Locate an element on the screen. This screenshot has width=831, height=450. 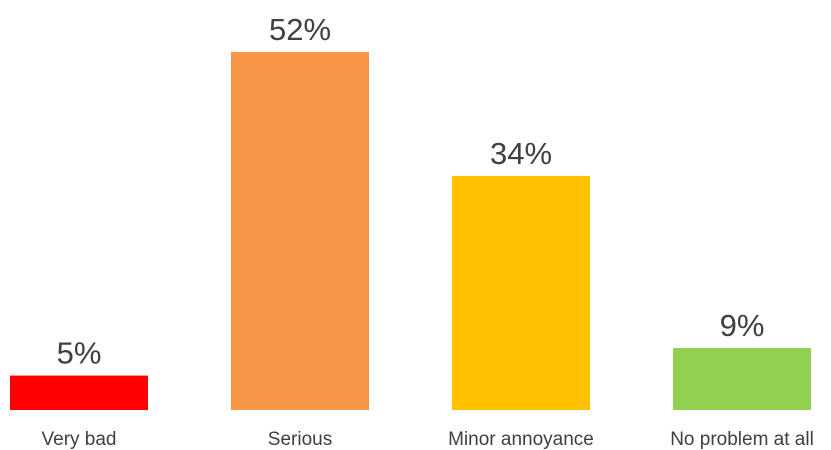
value-label-minor-annoyance: 34% is located at coordinates (521, 153).